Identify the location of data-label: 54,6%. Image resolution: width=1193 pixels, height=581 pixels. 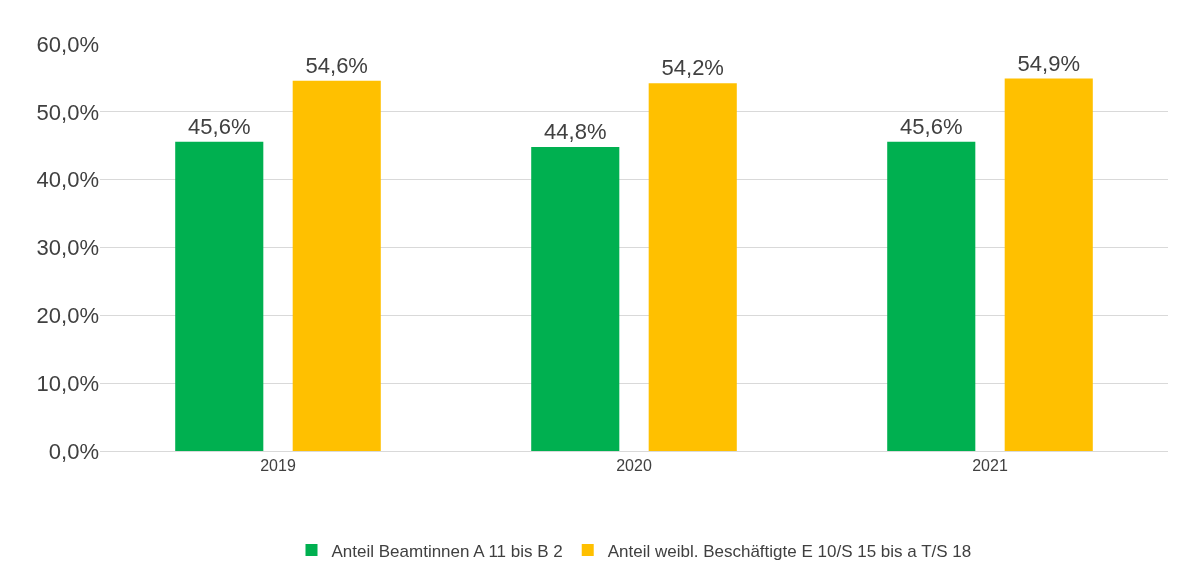
(336, 65).